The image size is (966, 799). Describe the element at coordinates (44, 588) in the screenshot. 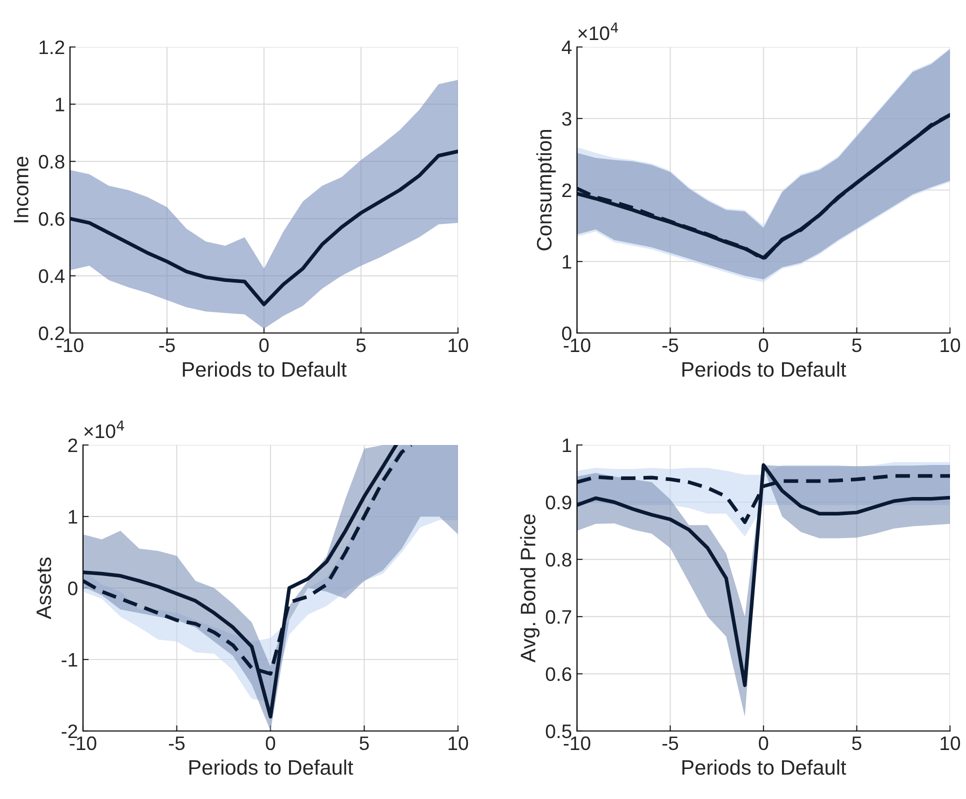

I see `y-axis-title: Assets` at that location.